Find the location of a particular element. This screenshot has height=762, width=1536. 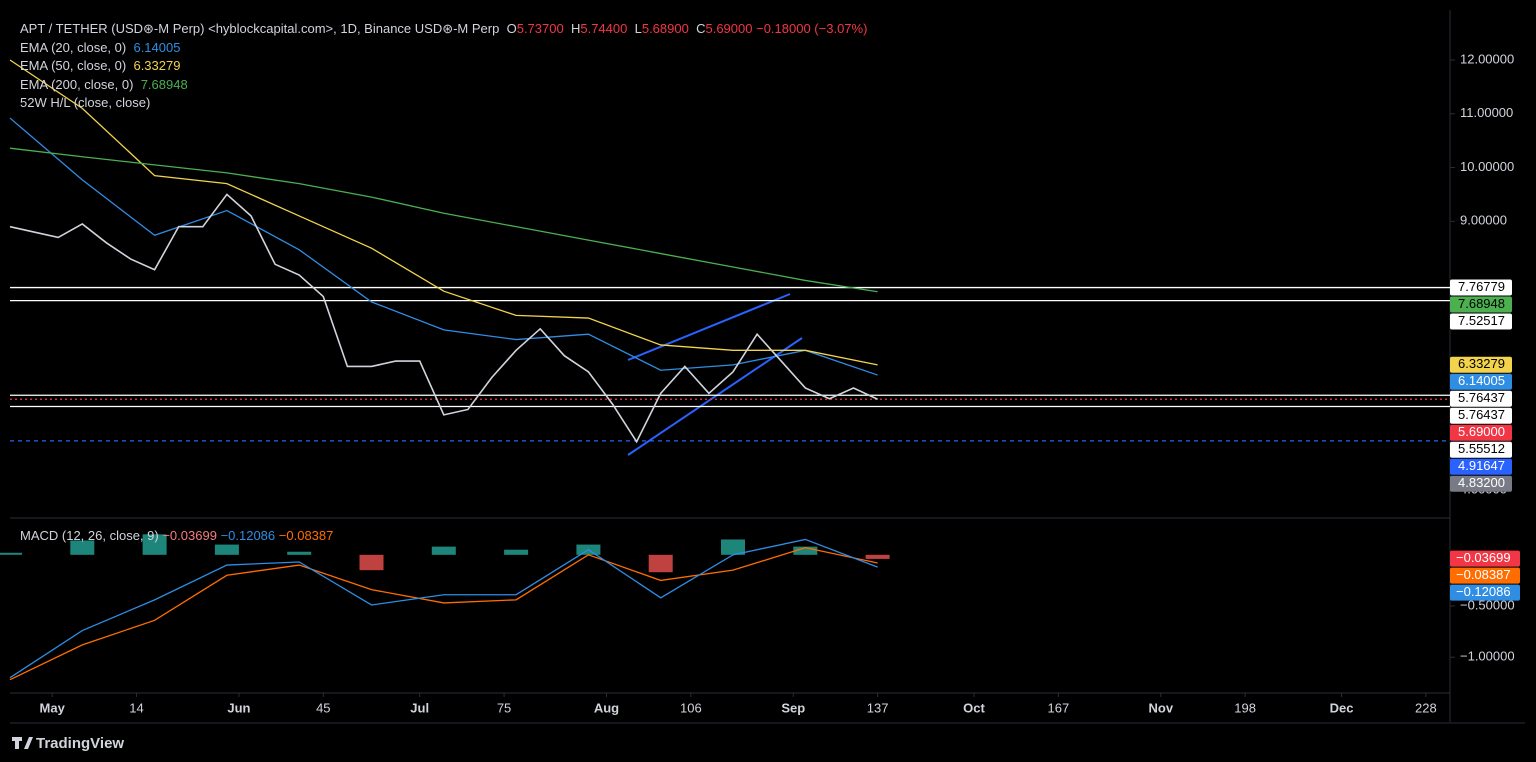

signal-line is located at coordinates (443, 613).